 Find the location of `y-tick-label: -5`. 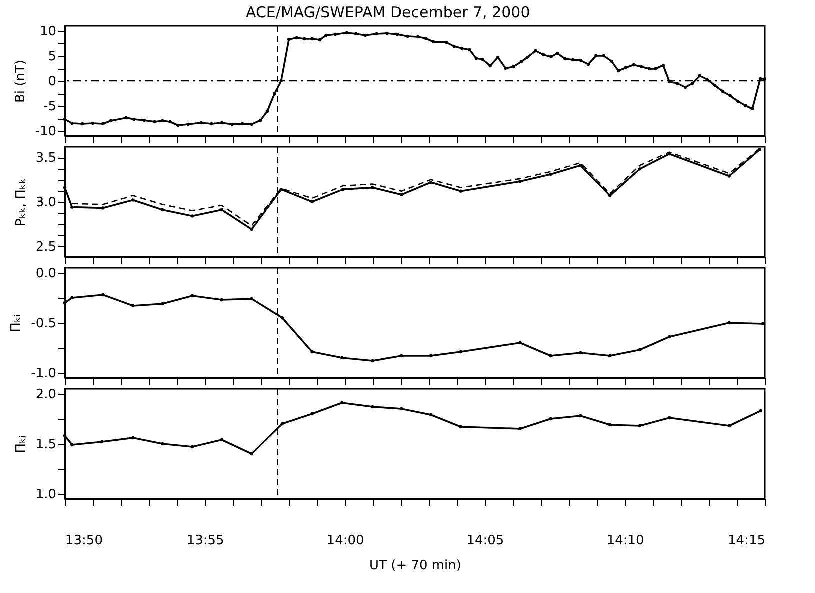

y-tick-label: -5 is located at coordinates (50, 107).